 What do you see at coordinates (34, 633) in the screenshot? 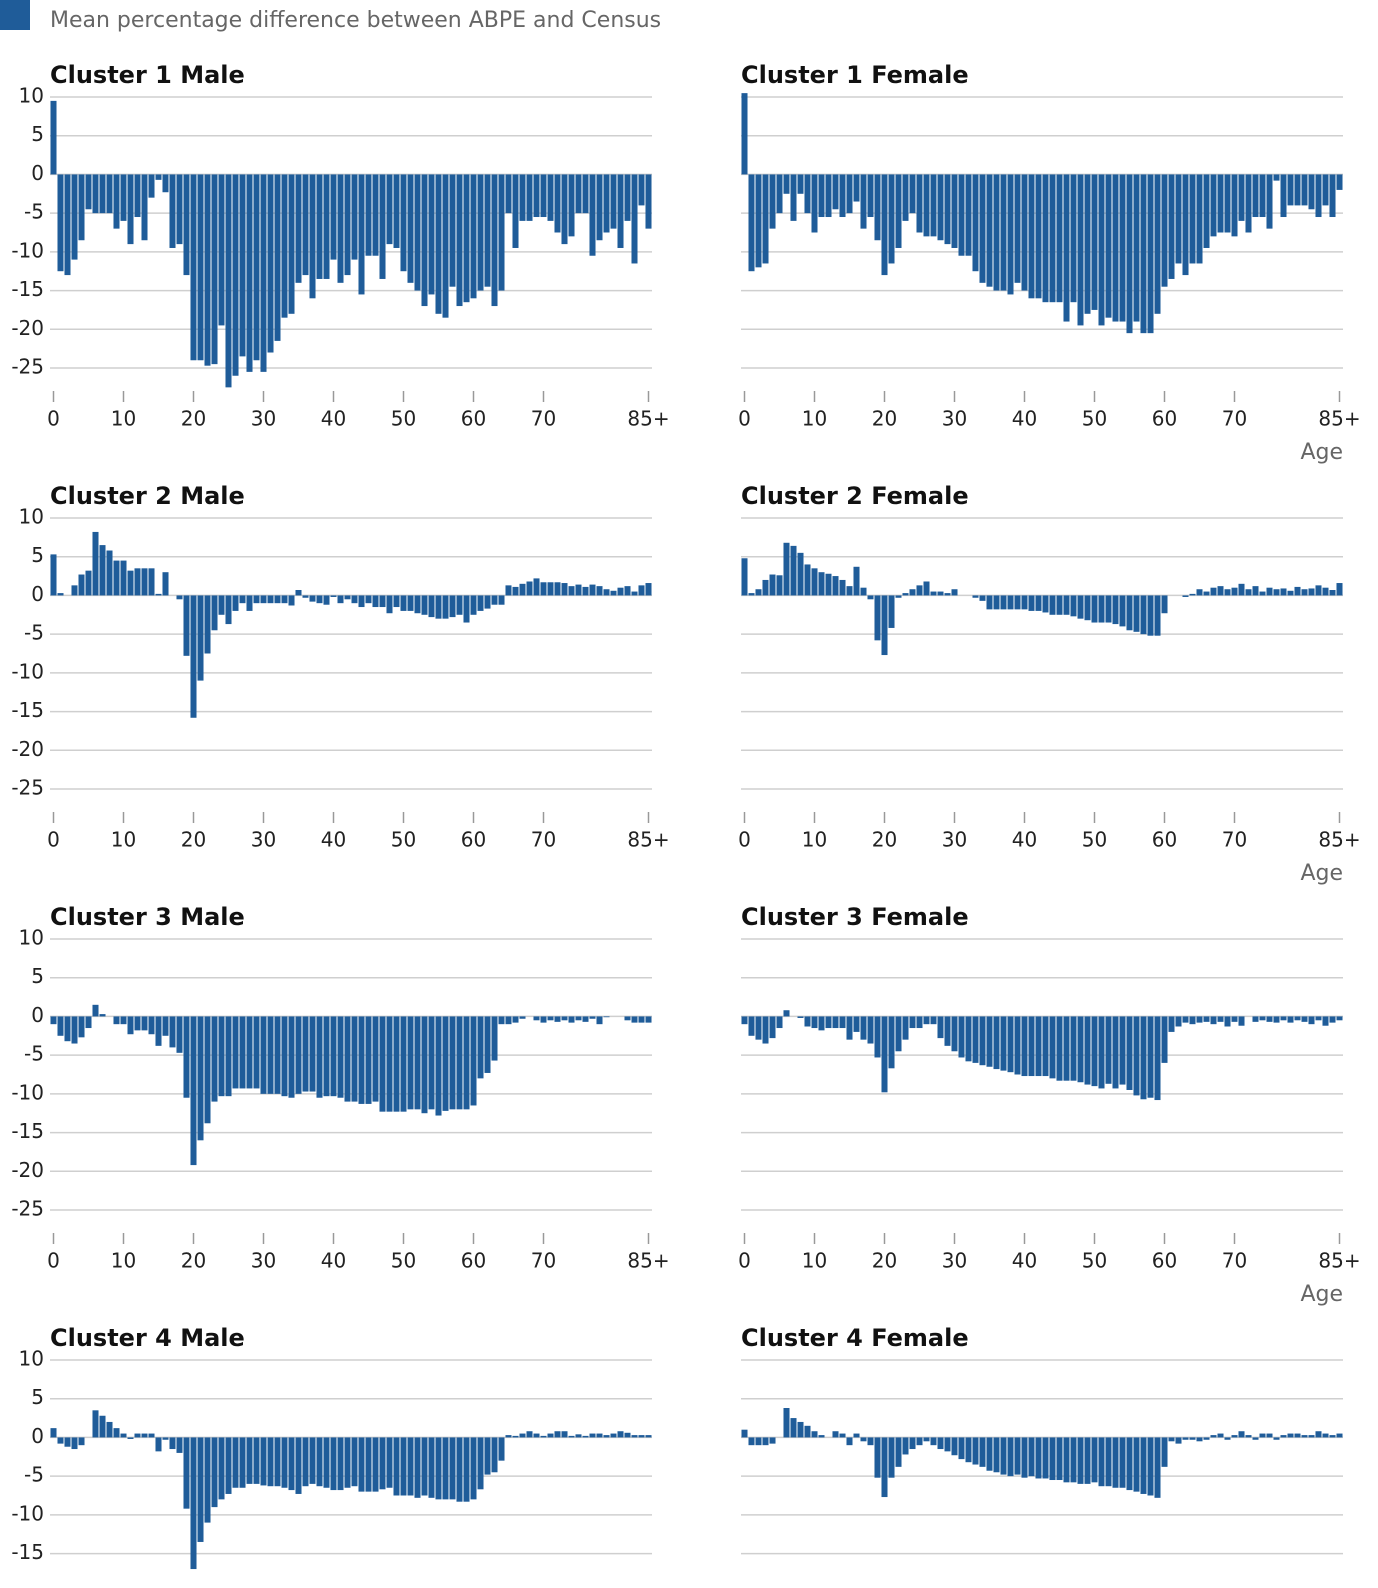
I see `y-tick-label: -5` at bounding box center [34, 633].